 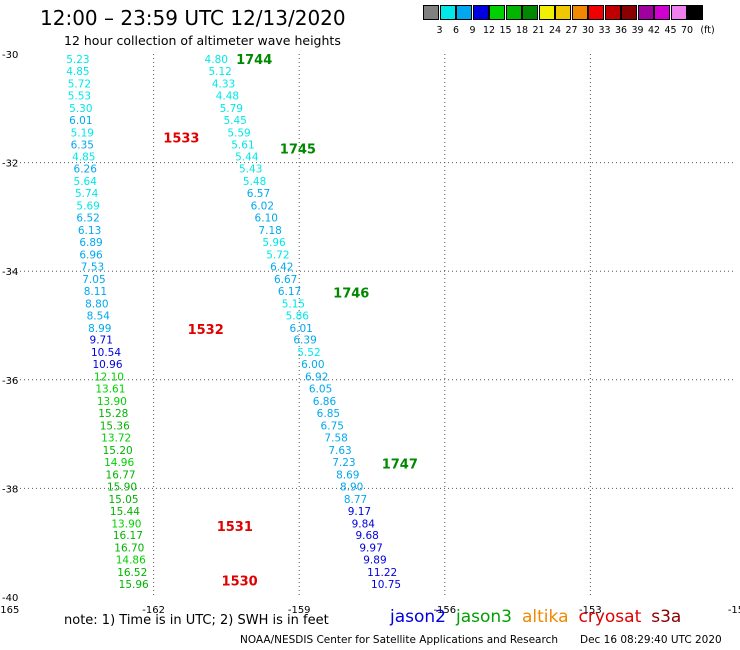 I want to click on swh-value: 6.92, so click(x=316, y=378).